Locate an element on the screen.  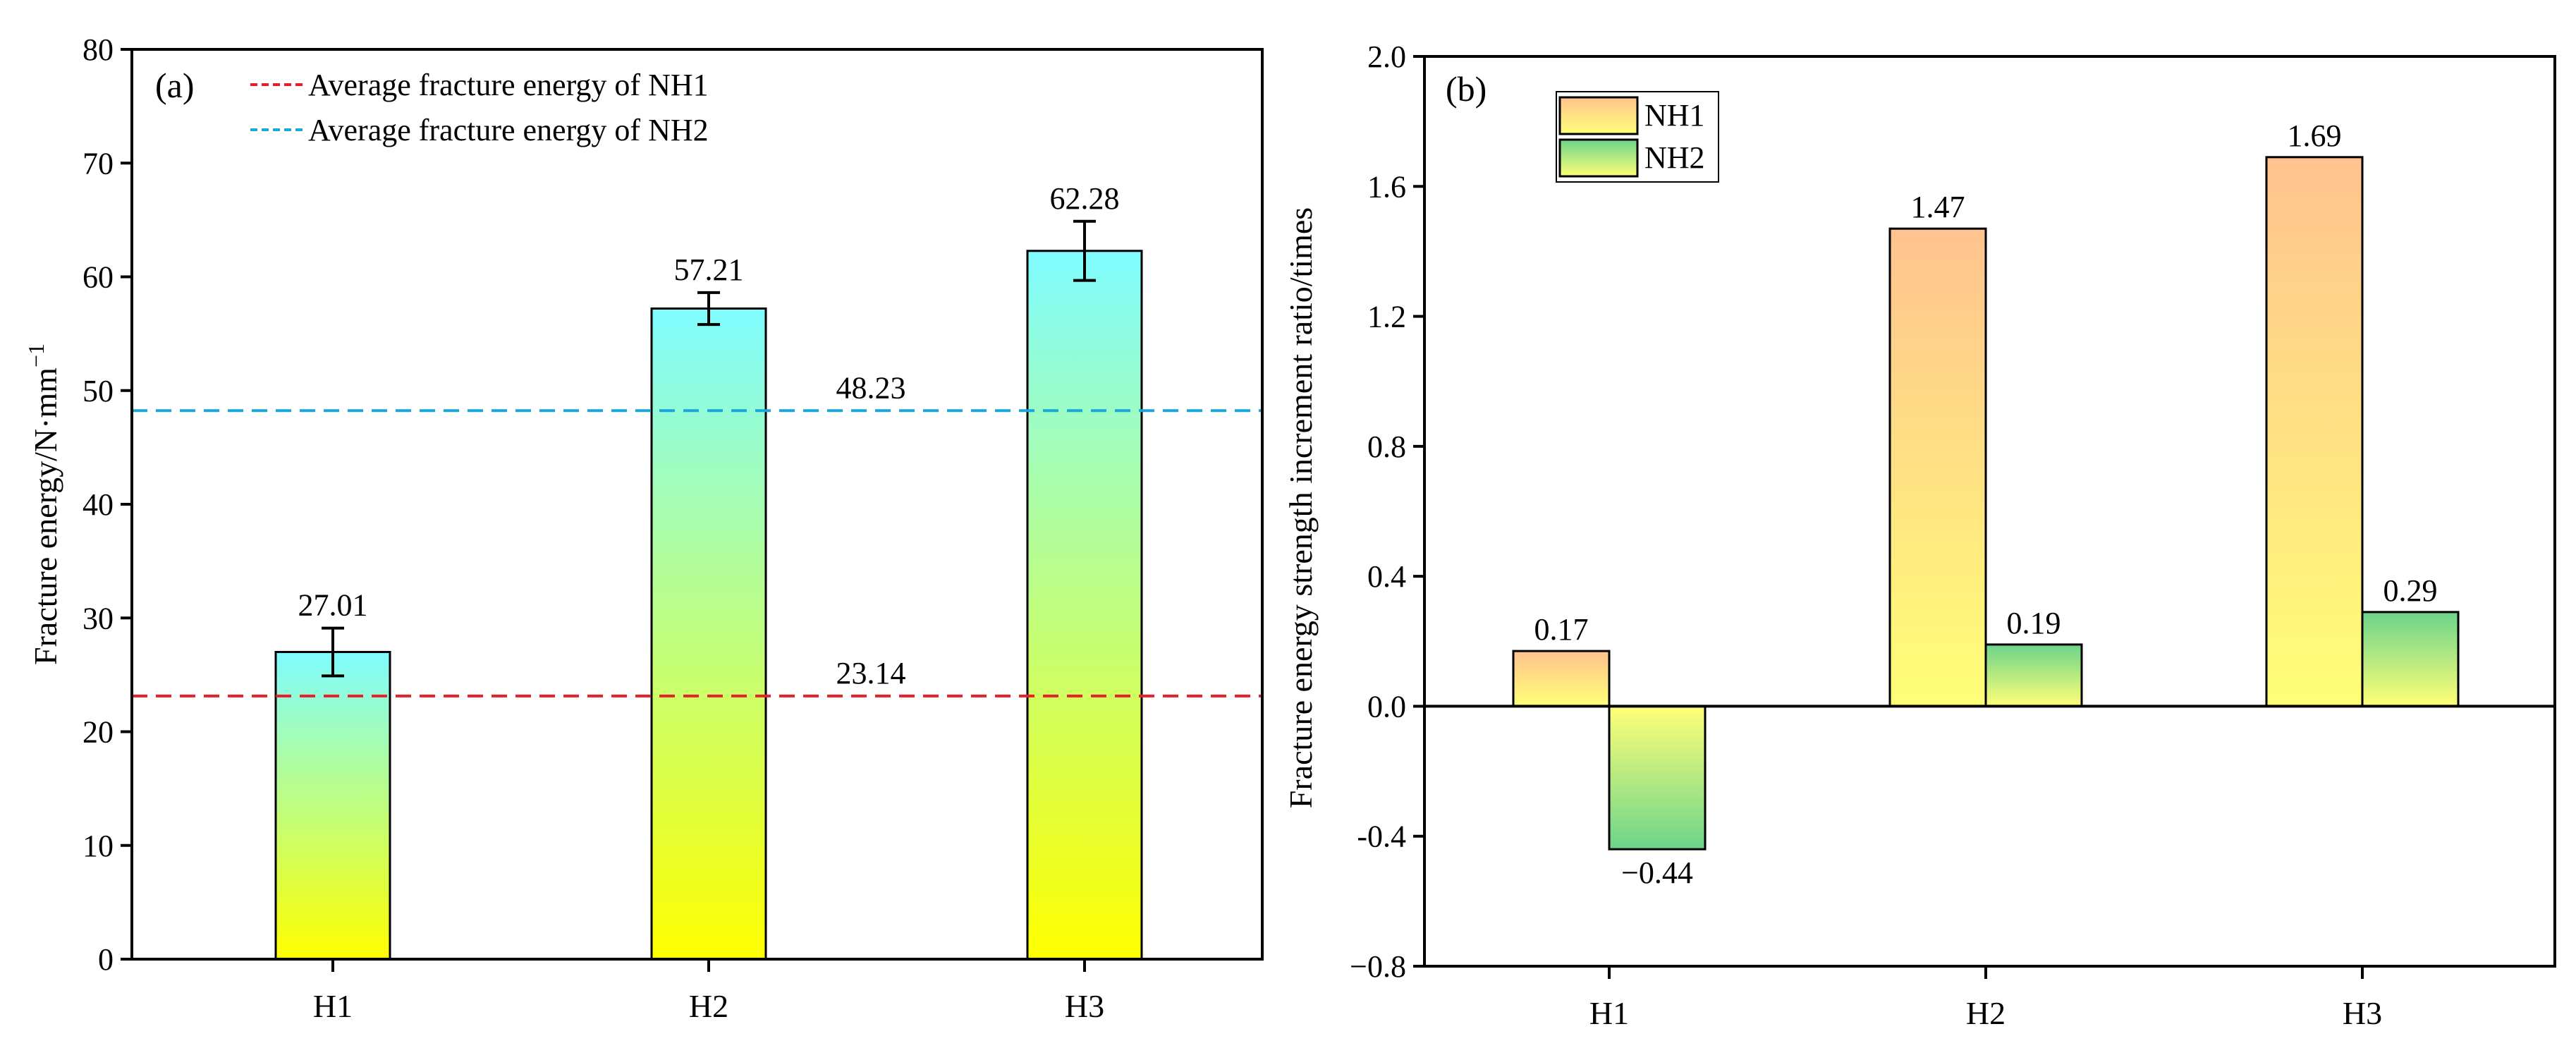
a-y-tick-label: 50 is located at coordinates (98, 391).